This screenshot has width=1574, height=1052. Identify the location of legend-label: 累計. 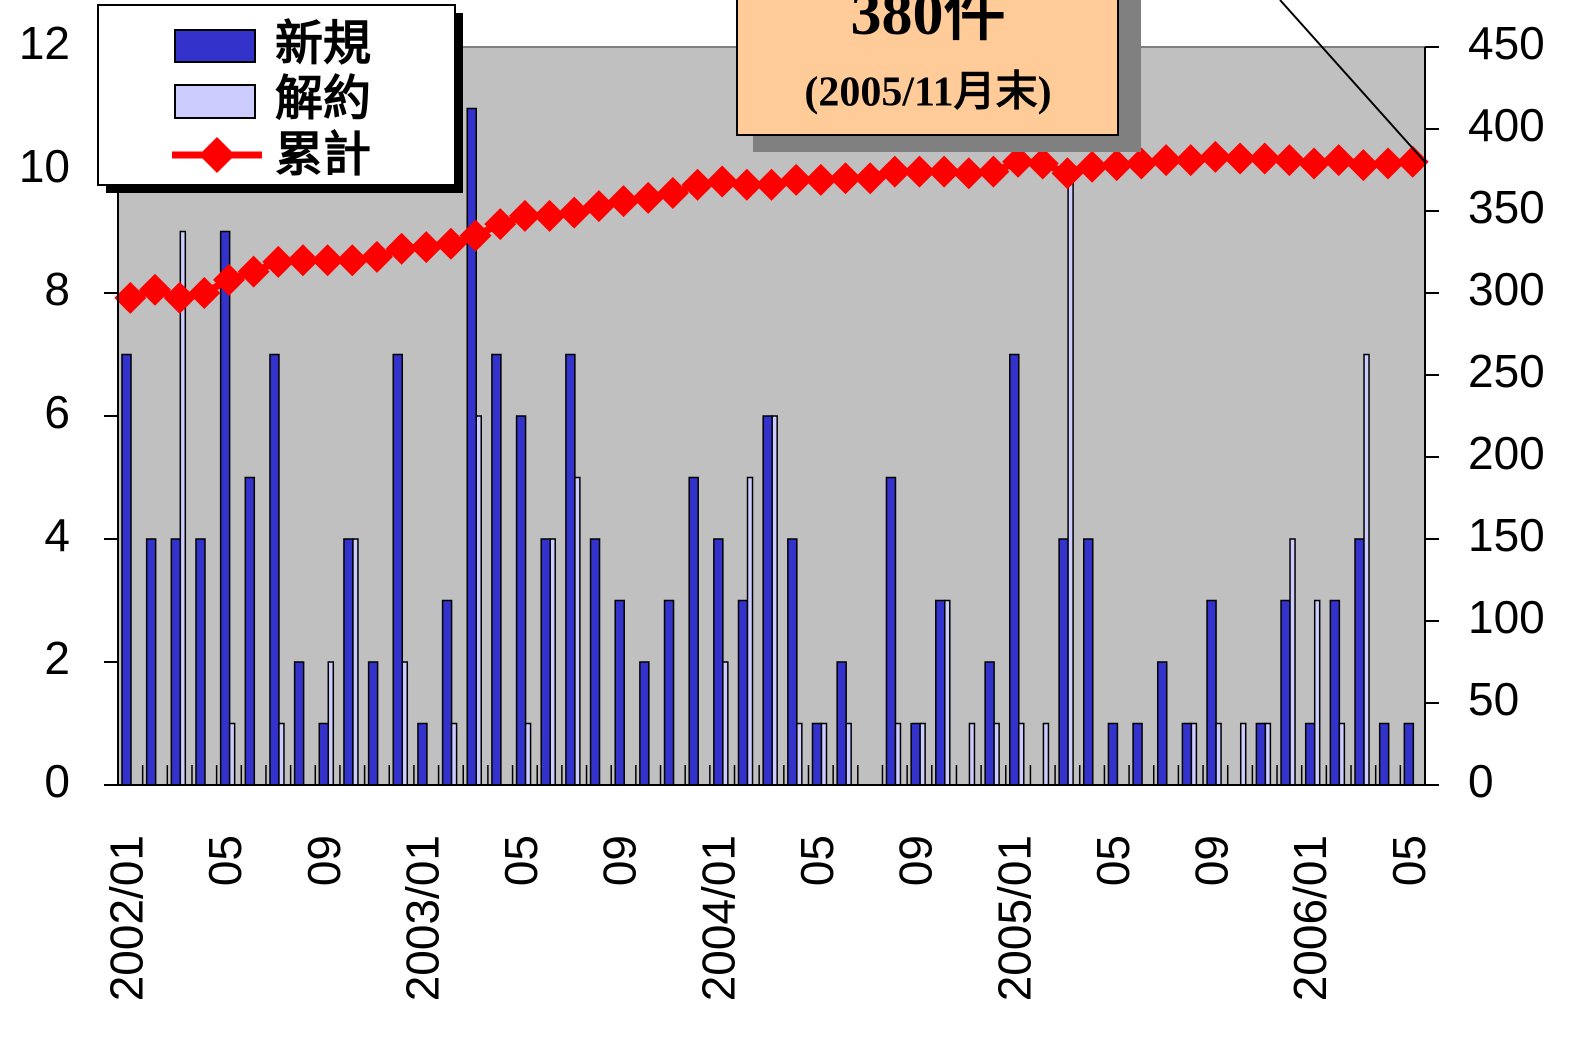
(323, 155).